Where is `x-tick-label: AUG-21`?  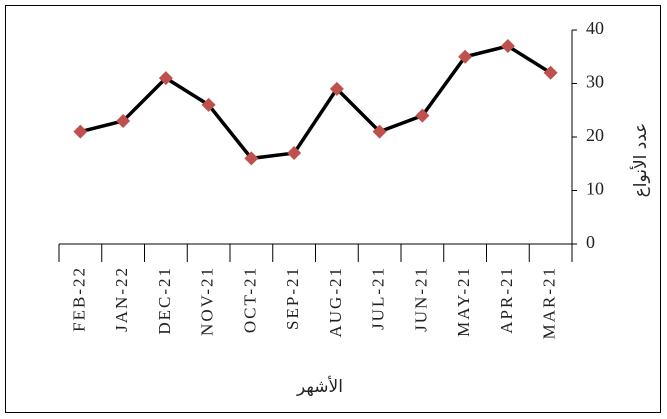
x-tick-label: AUG-21 is located at coordinates (335, 302).